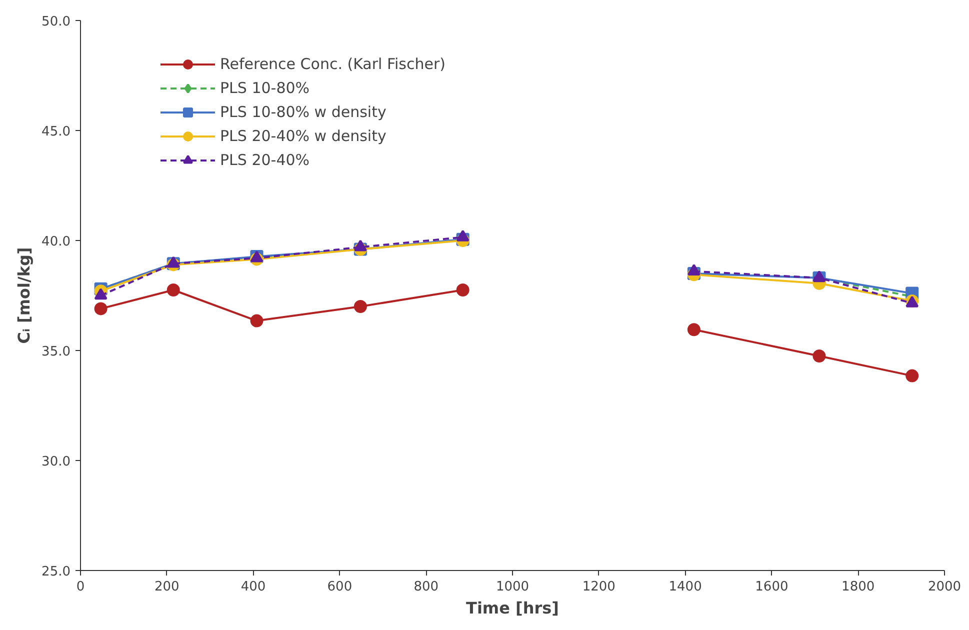  I want to click on x-tick-label: 1000, so click(513, 587).